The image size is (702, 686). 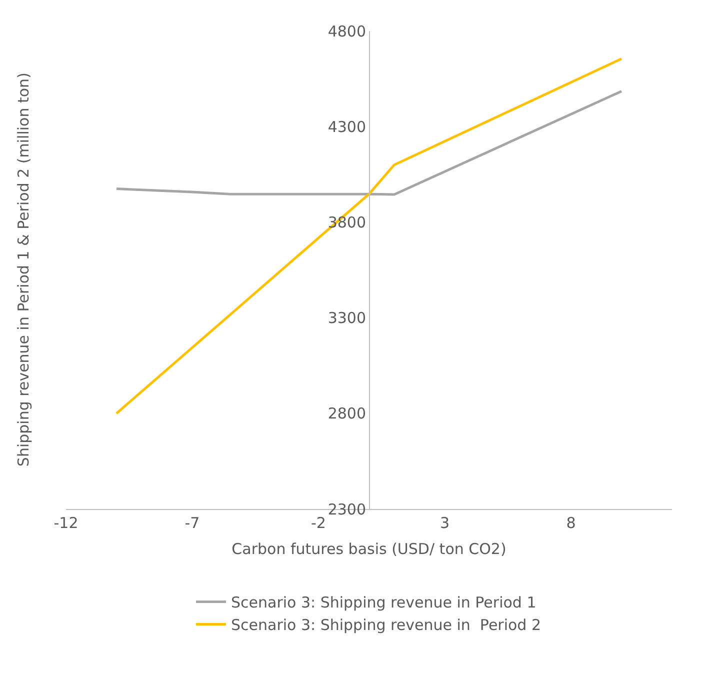 I want to click on legend-label: Scenario 3: Shipping revenue in Period 2, so click(x=386, y=625).